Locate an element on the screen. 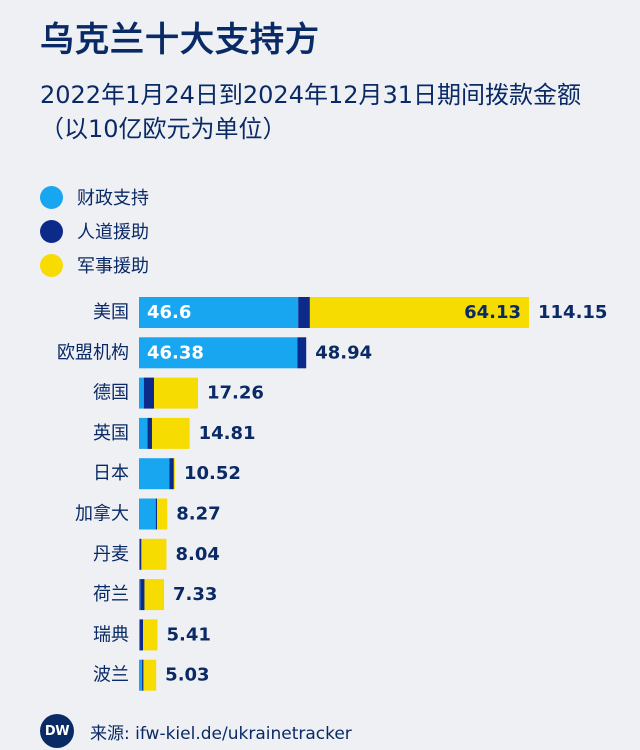 The height and width of the screenshot is (750, 640). data-label: 64.13 is located at coordinates (492, 312).